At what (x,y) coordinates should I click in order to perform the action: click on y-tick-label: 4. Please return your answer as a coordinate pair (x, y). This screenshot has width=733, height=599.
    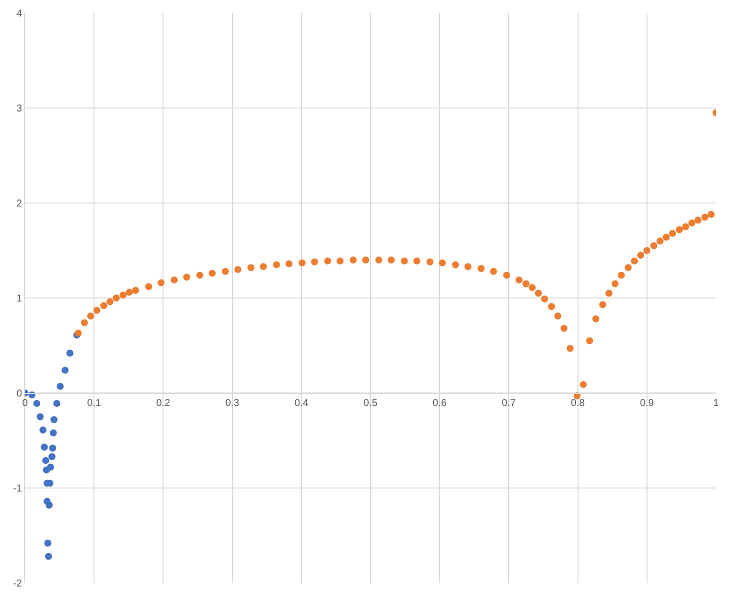
    Looking at the image, I should click on (19, 14).